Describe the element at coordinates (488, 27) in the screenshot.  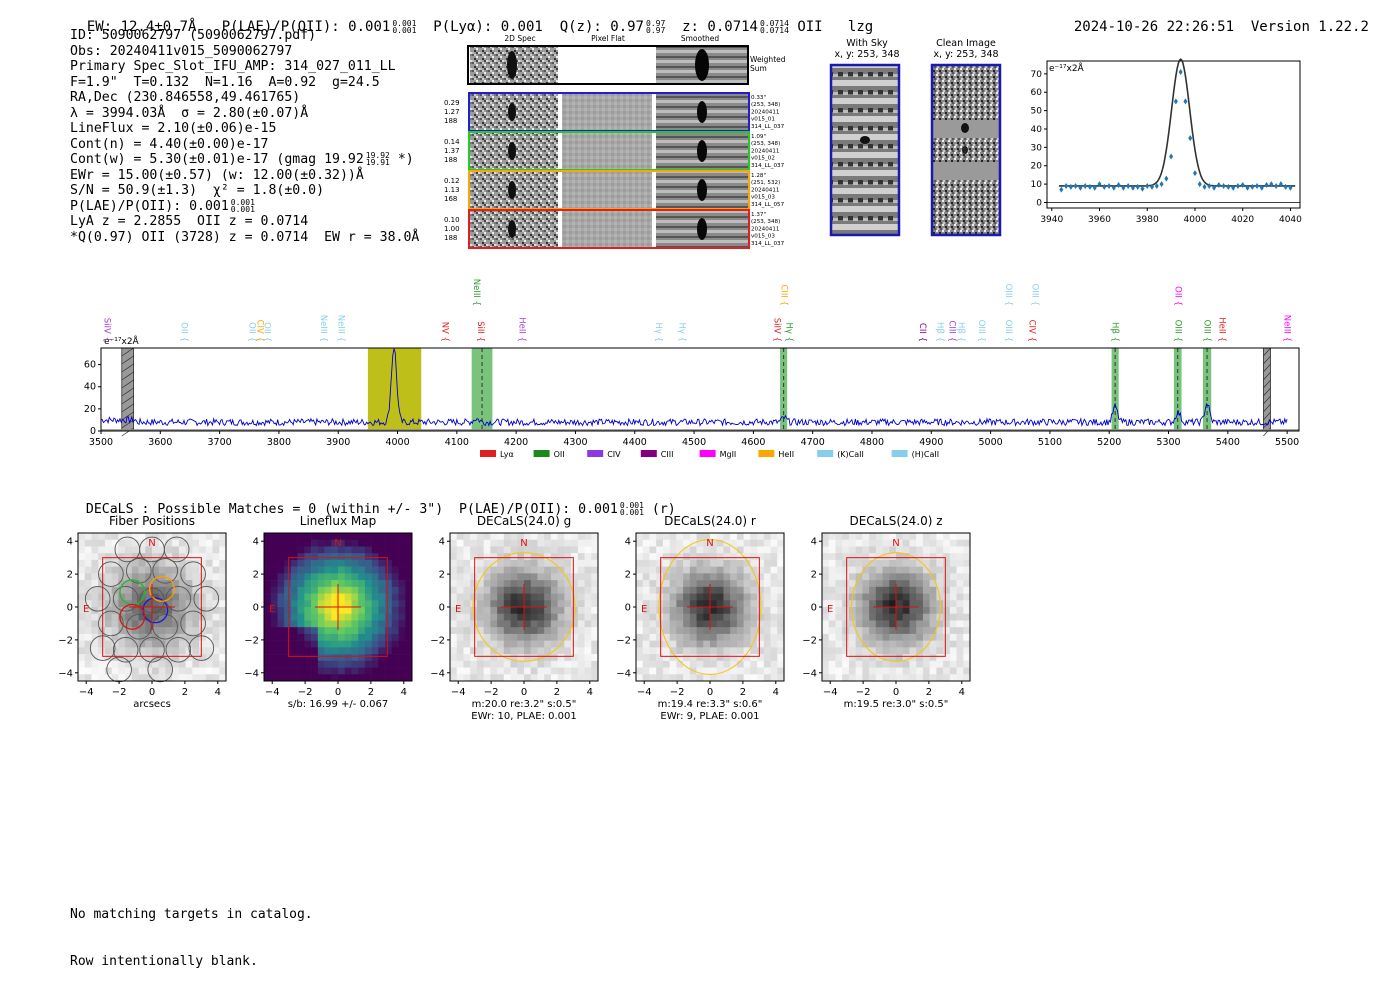
I see `plya-header: P(Lyα): 0.001` at that location.